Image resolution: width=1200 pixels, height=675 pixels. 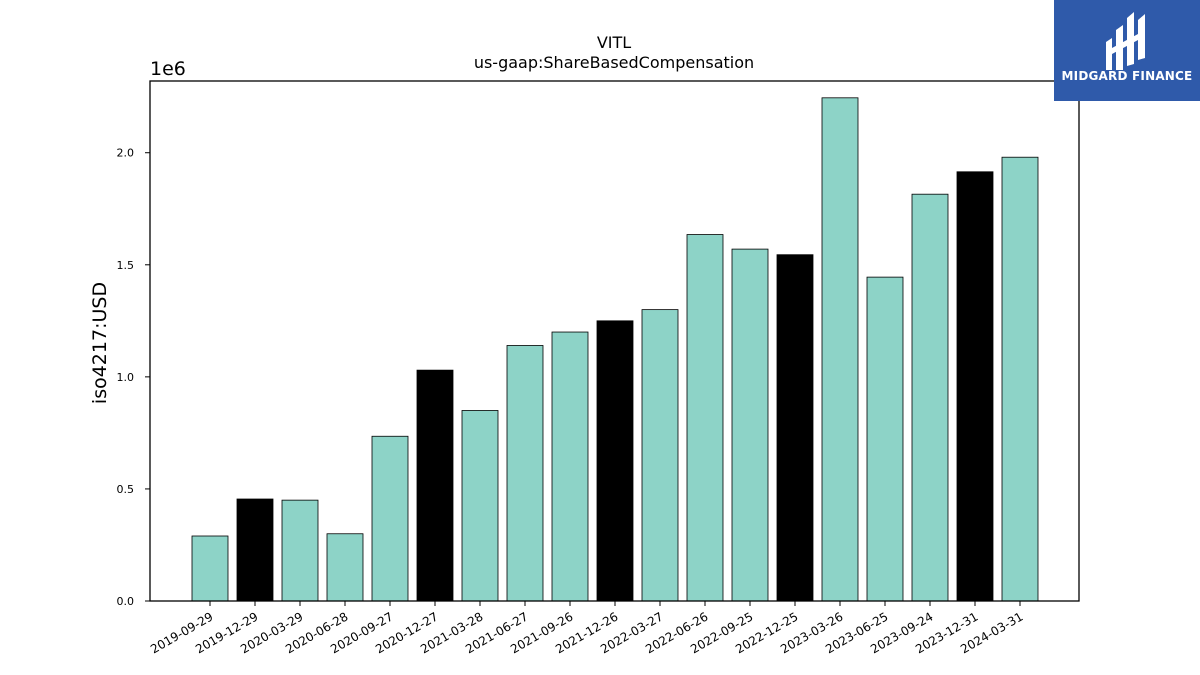 I want to click on chart-title: VITL, so click(x=614, y=42).